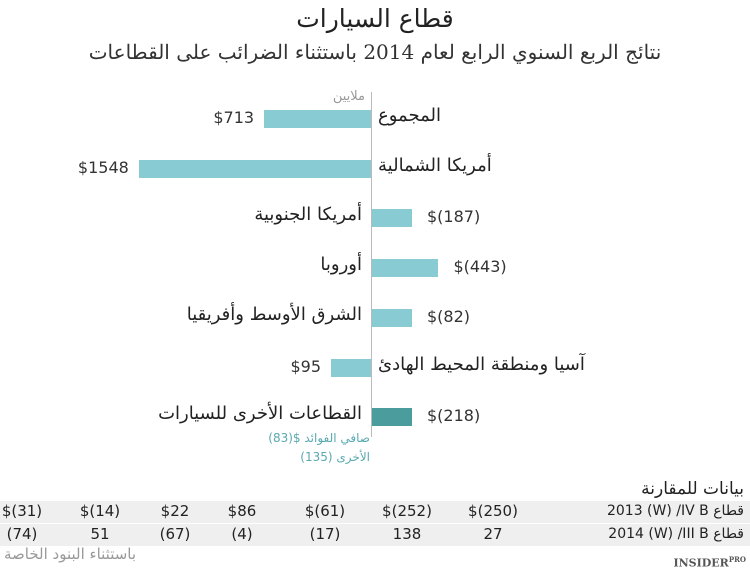  What do you see at coordinates (409, 115) in the screenshot?
I see `category-label: المجموع` at bounding box center [409, 115].